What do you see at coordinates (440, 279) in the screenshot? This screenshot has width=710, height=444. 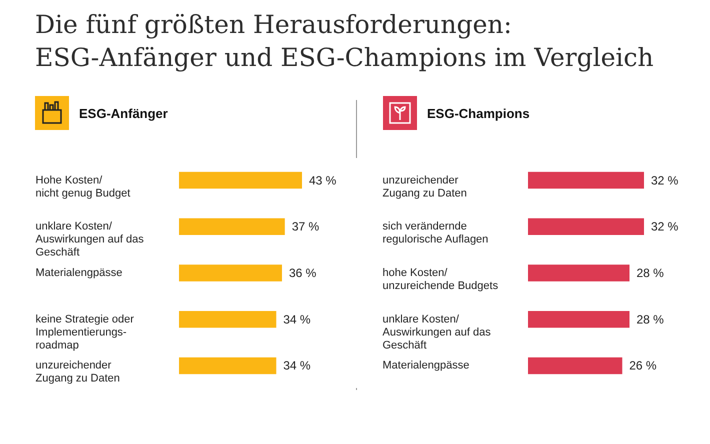 I see `y-tick-label: hohe Kosten/ unzureichende Budgets` at bounding box center [440, 279].